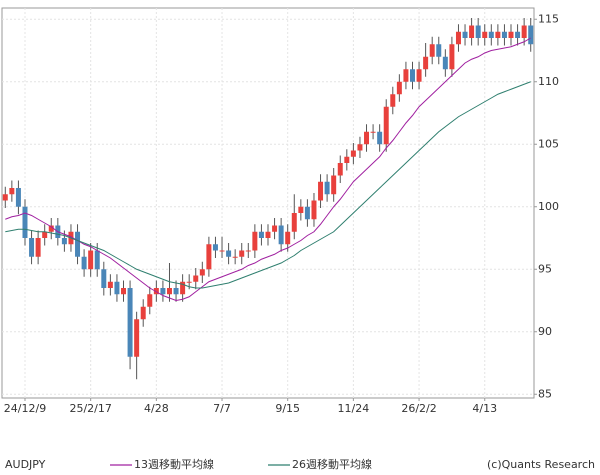 The image size is (600, 475). I want to click on y-tick-label: 95, so click(545, 268).